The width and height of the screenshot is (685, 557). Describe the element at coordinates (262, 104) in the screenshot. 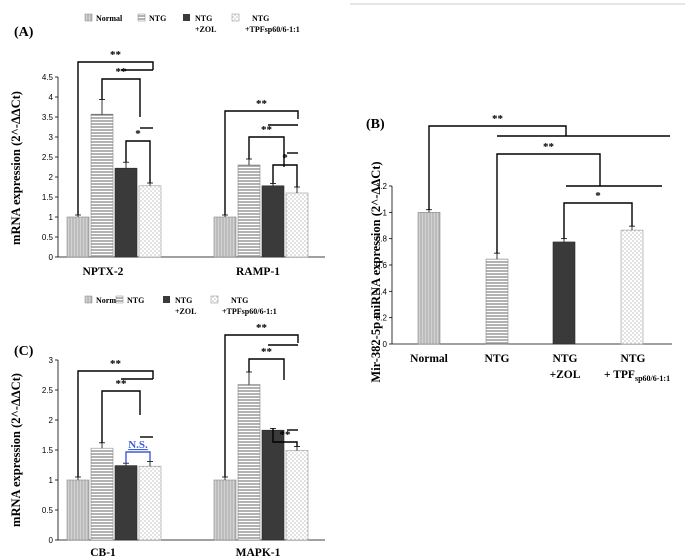

I see `a-sig-4-label: **` at that location.